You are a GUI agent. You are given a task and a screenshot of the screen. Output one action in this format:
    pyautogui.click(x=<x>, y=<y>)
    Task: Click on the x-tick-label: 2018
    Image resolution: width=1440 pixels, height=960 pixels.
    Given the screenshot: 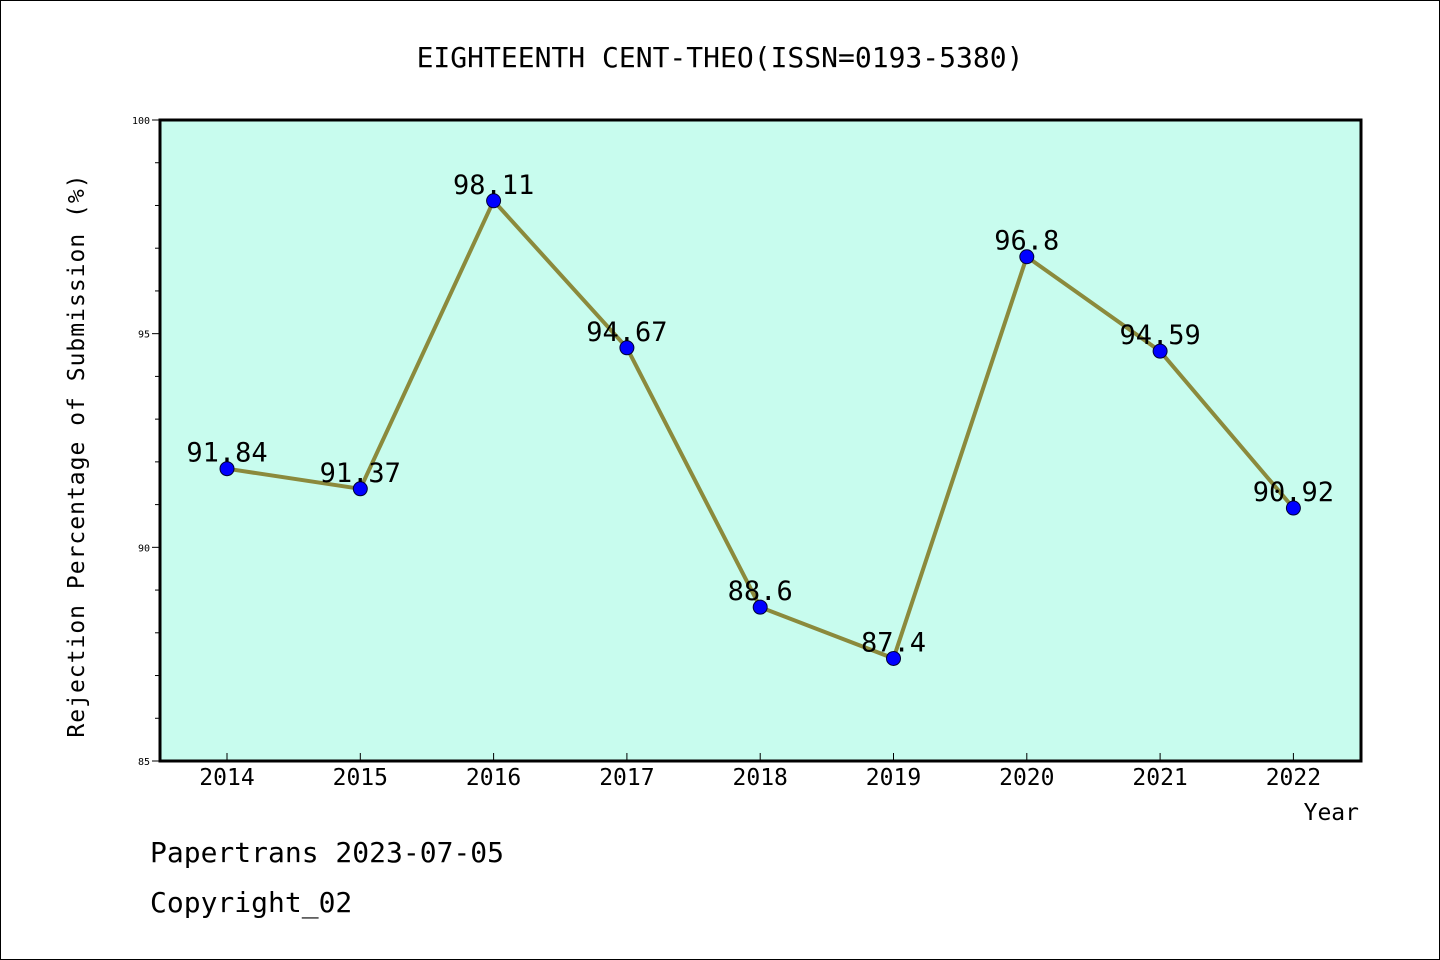 What is the action you would take?
    pyautogui.click(x=760, y=778)
    